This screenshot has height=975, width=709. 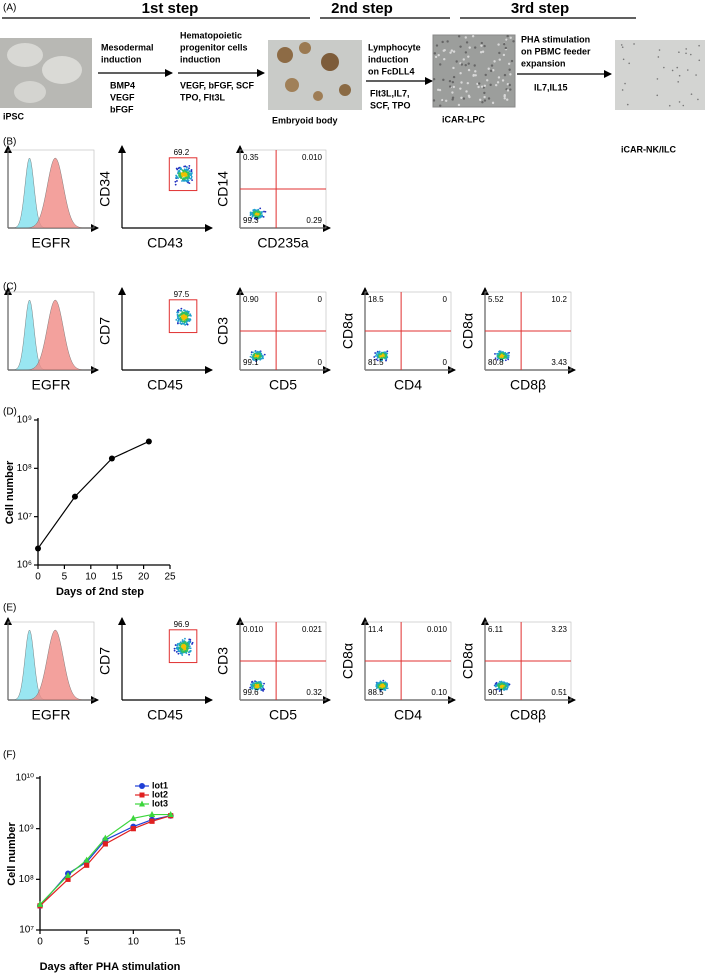 What do you see at coordinates (388, 59) in the screenshot?
I see `transition-title: induction` at bounding box center [388, 59].